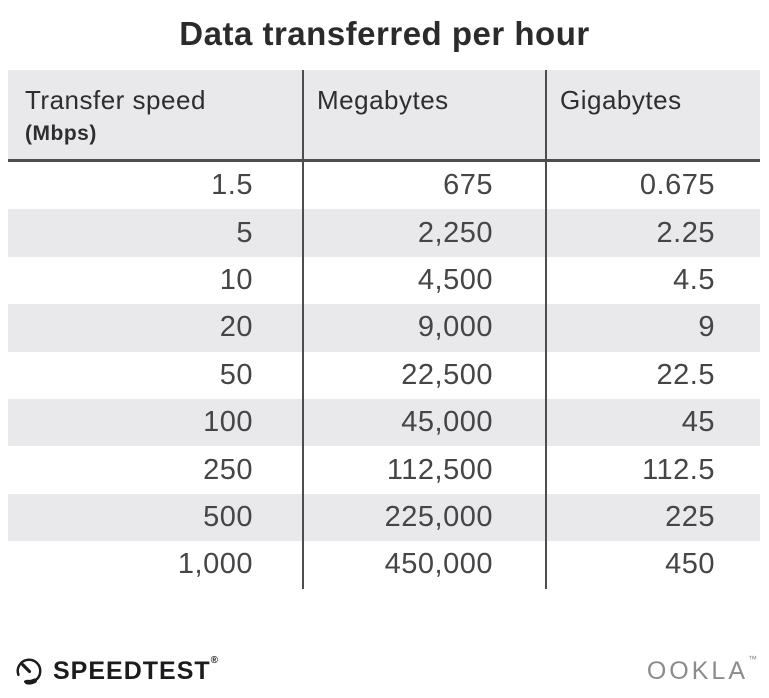  Describe the element at coordinates (652, 328) in the screenshot. I see `table-cell: 9` at that location.